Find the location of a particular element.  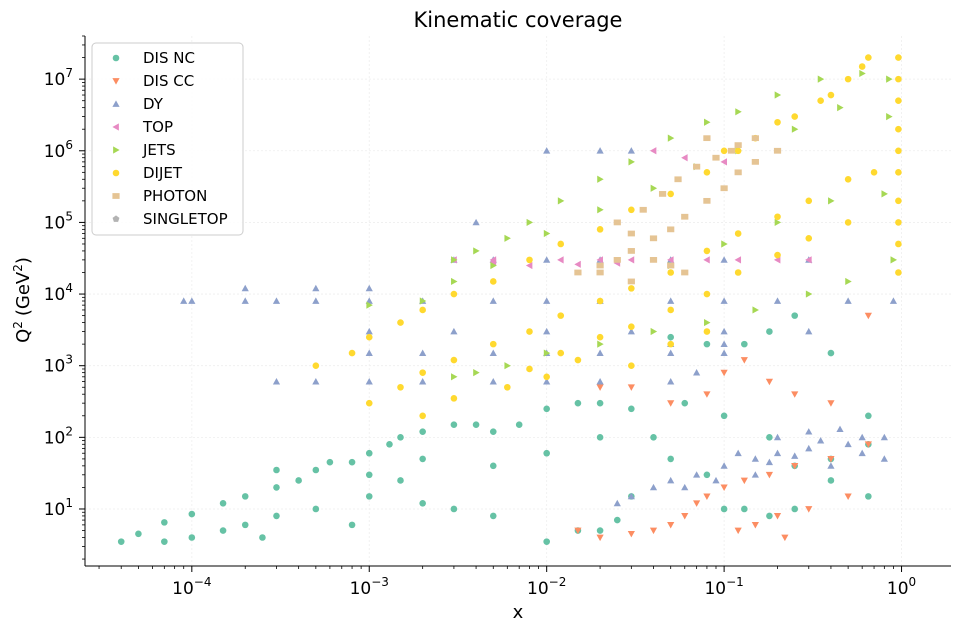

y-tick-label: 10¹ is located at coordinates (58, 508).